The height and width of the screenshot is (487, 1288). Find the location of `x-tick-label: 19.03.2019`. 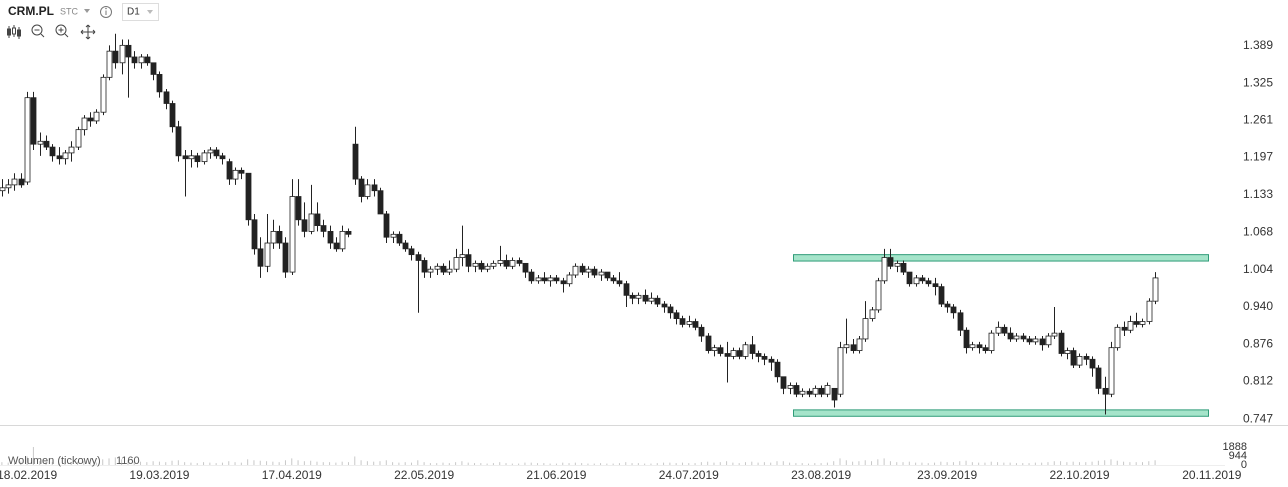

x-tick-label: 19.03.2019 is located at coordinates (159, 475).